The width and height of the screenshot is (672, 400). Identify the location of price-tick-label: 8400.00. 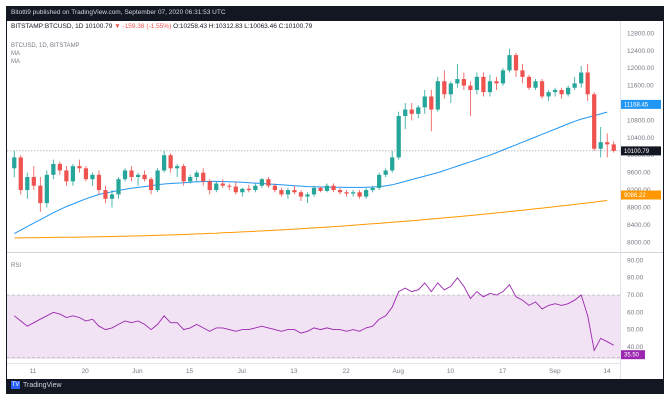
(639, 225).